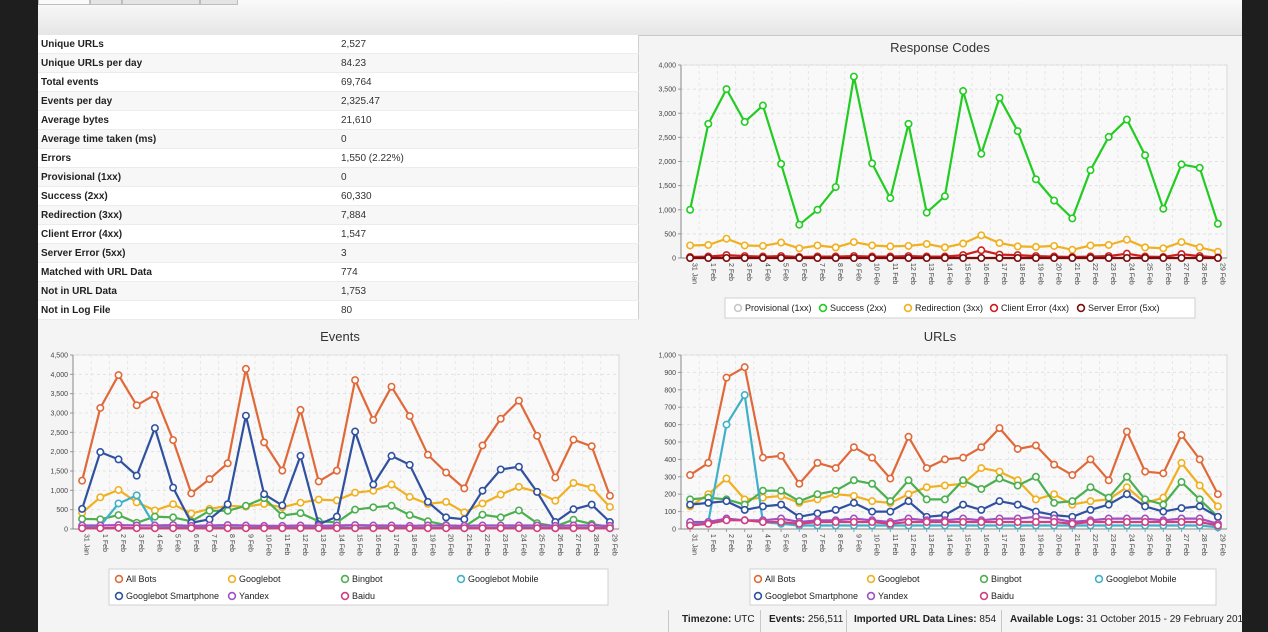  I want to click on stat-label: Client Error (4xx), so click(188, 234).